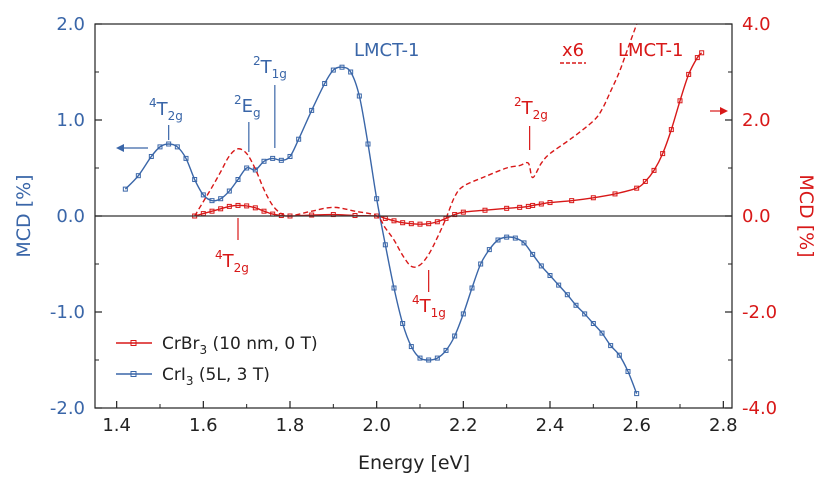  What do you see at coordinates (166, 109) in the screenshot?
I see `annotation-4t2g-cri3: 4T2g` at bounding box center [166, 109].